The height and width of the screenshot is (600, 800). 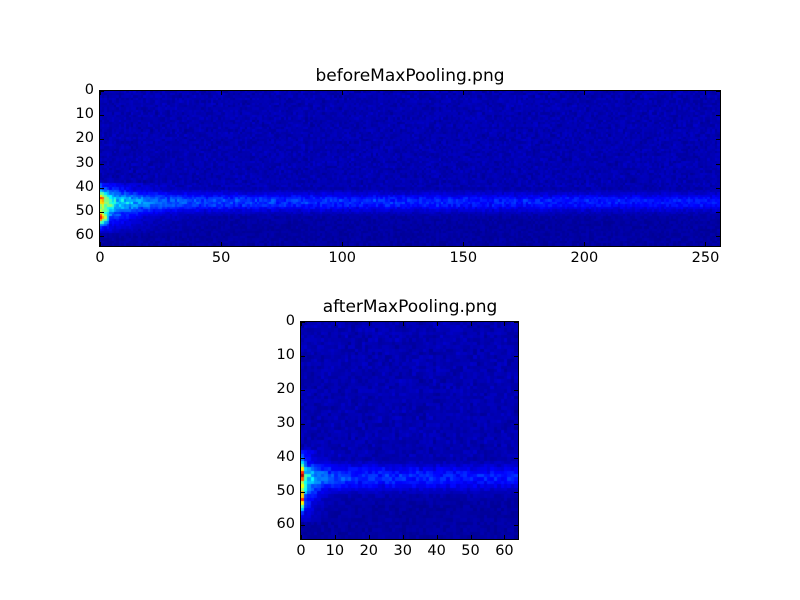 What do you see at coordinates (285, 388) in the screenshot?
I see `bottom-y-tick-label: 20` at bounding box center [285, 388].